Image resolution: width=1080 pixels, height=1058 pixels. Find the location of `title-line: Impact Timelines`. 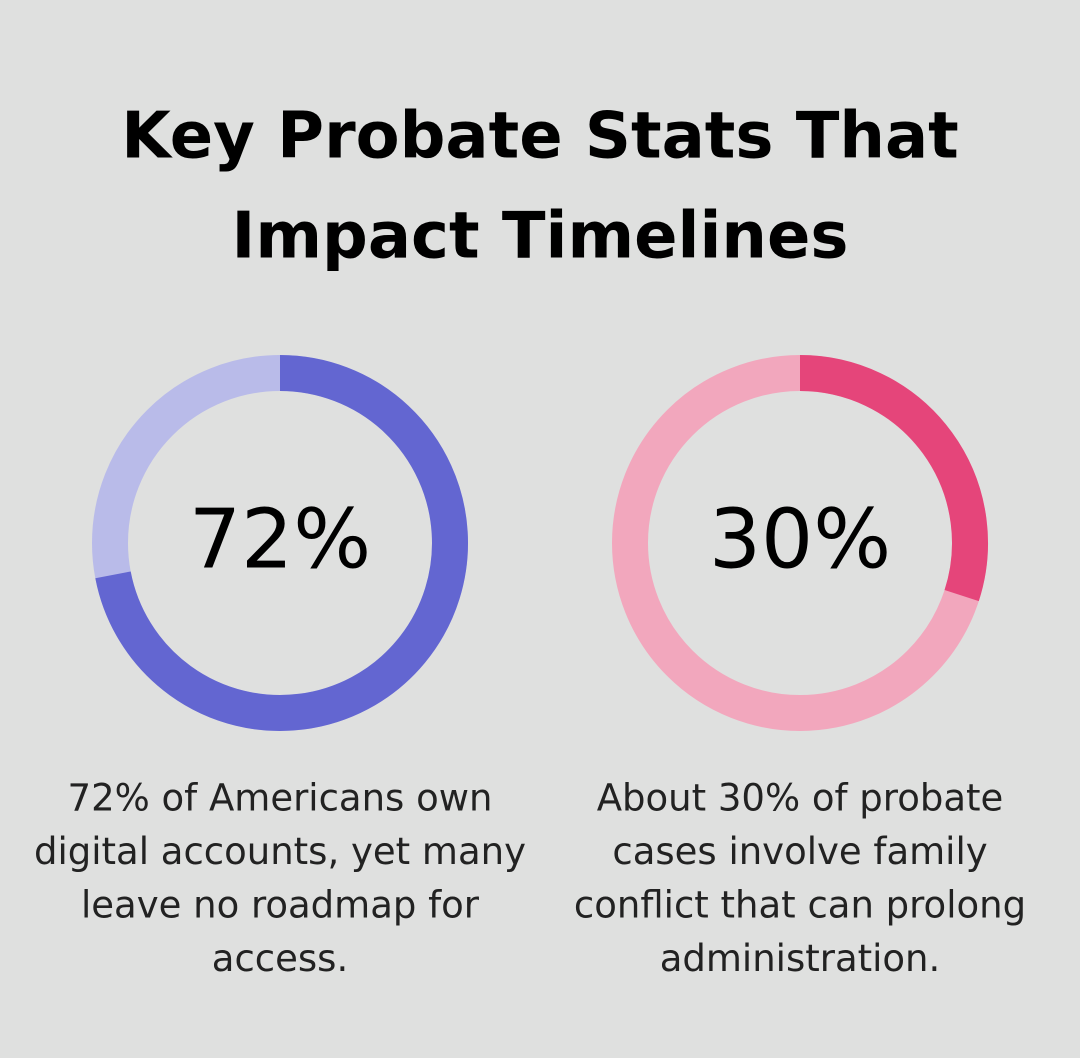

title-line: Impact Timelines is located at coordinates (540, 237).